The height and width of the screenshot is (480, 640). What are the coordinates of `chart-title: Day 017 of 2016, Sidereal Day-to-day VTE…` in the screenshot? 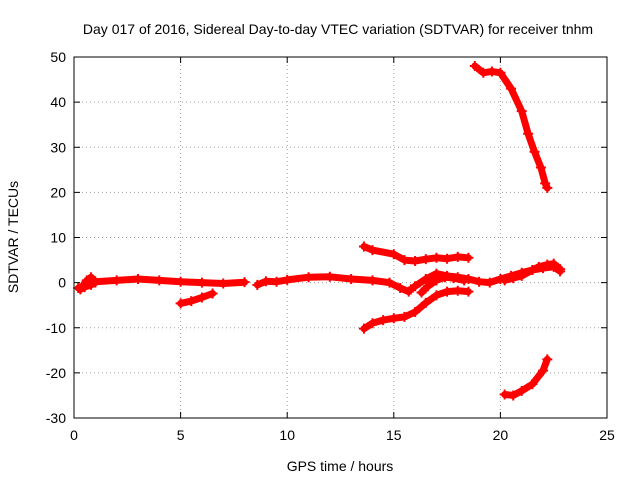 It's located at (338, 29).